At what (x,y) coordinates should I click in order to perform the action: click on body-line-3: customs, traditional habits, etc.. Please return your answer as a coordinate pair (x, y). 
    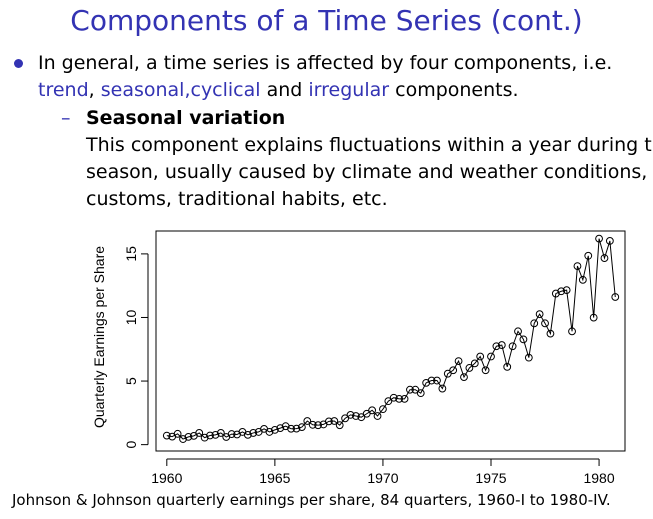
    Looking at the image, I should click on (237, 199).